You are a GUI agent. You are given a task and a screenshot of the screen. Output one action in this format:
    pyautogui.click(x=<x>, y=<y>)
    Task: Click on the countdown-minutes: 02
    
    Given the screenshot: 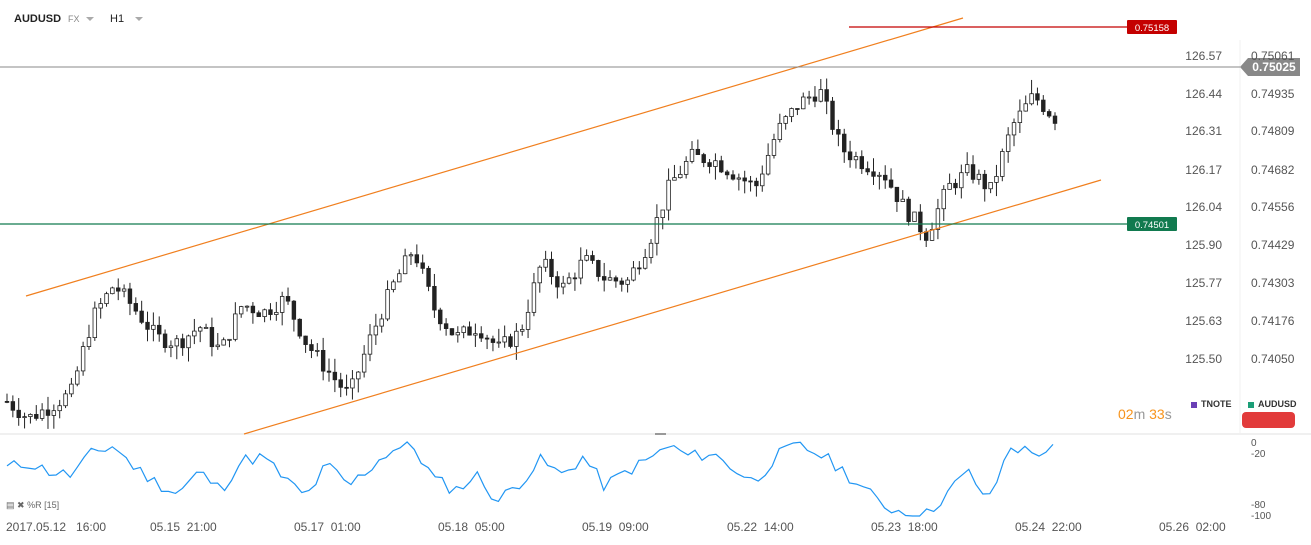 What is the action you would take?
    pyautogui.click(x=1126, y=414)
    